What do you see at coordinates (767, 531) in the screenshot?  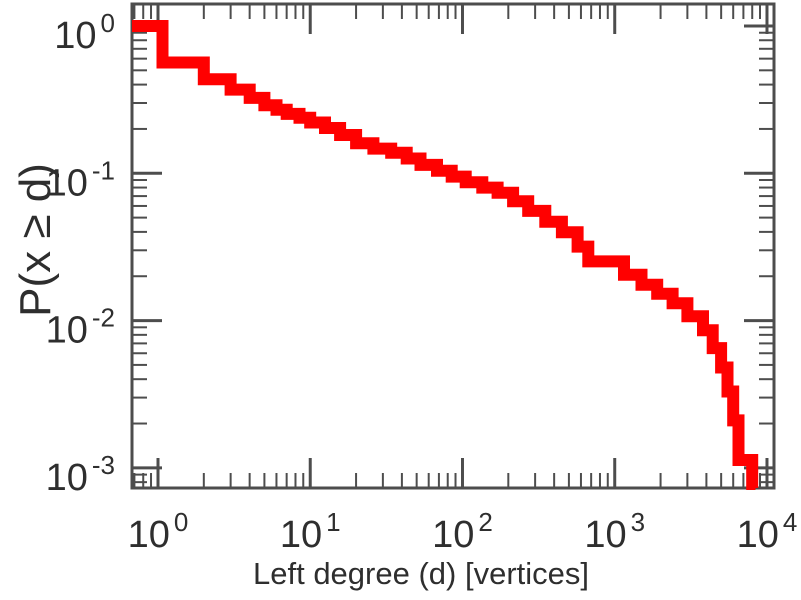 I see `svg-text:104: 10 4` at bounding box center [767, 531].